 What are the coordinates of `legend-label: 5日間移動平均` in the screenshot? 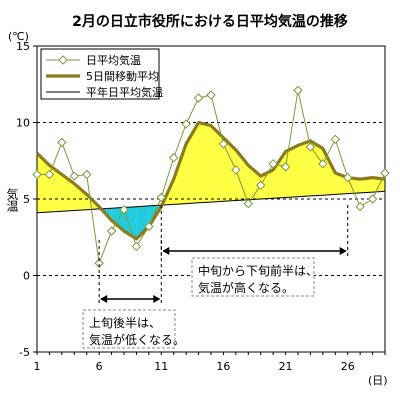 It's located at (122, 76).